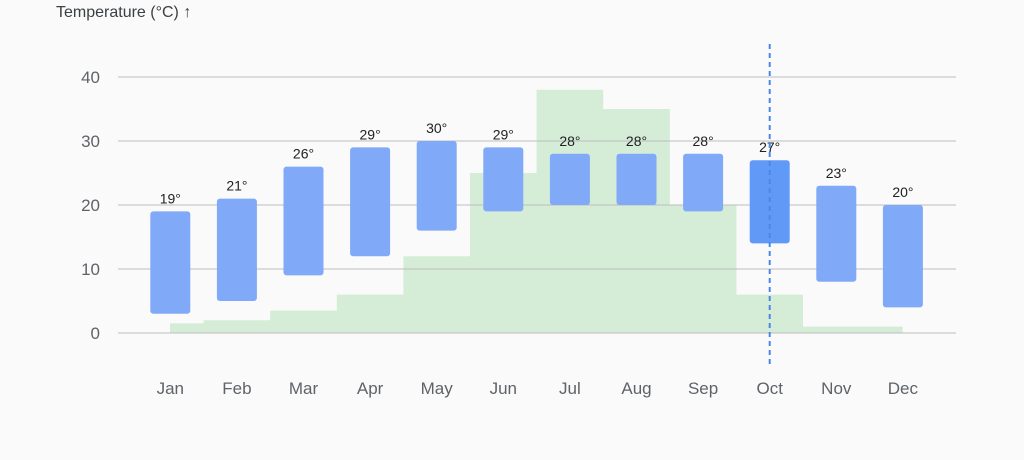 Image resolution: width=1024 pixels, height=460 pixels. What do you see at coordinates (170, 262) in the screenshot?
I see `range-bar-jan` at bounding box center [170, 262].